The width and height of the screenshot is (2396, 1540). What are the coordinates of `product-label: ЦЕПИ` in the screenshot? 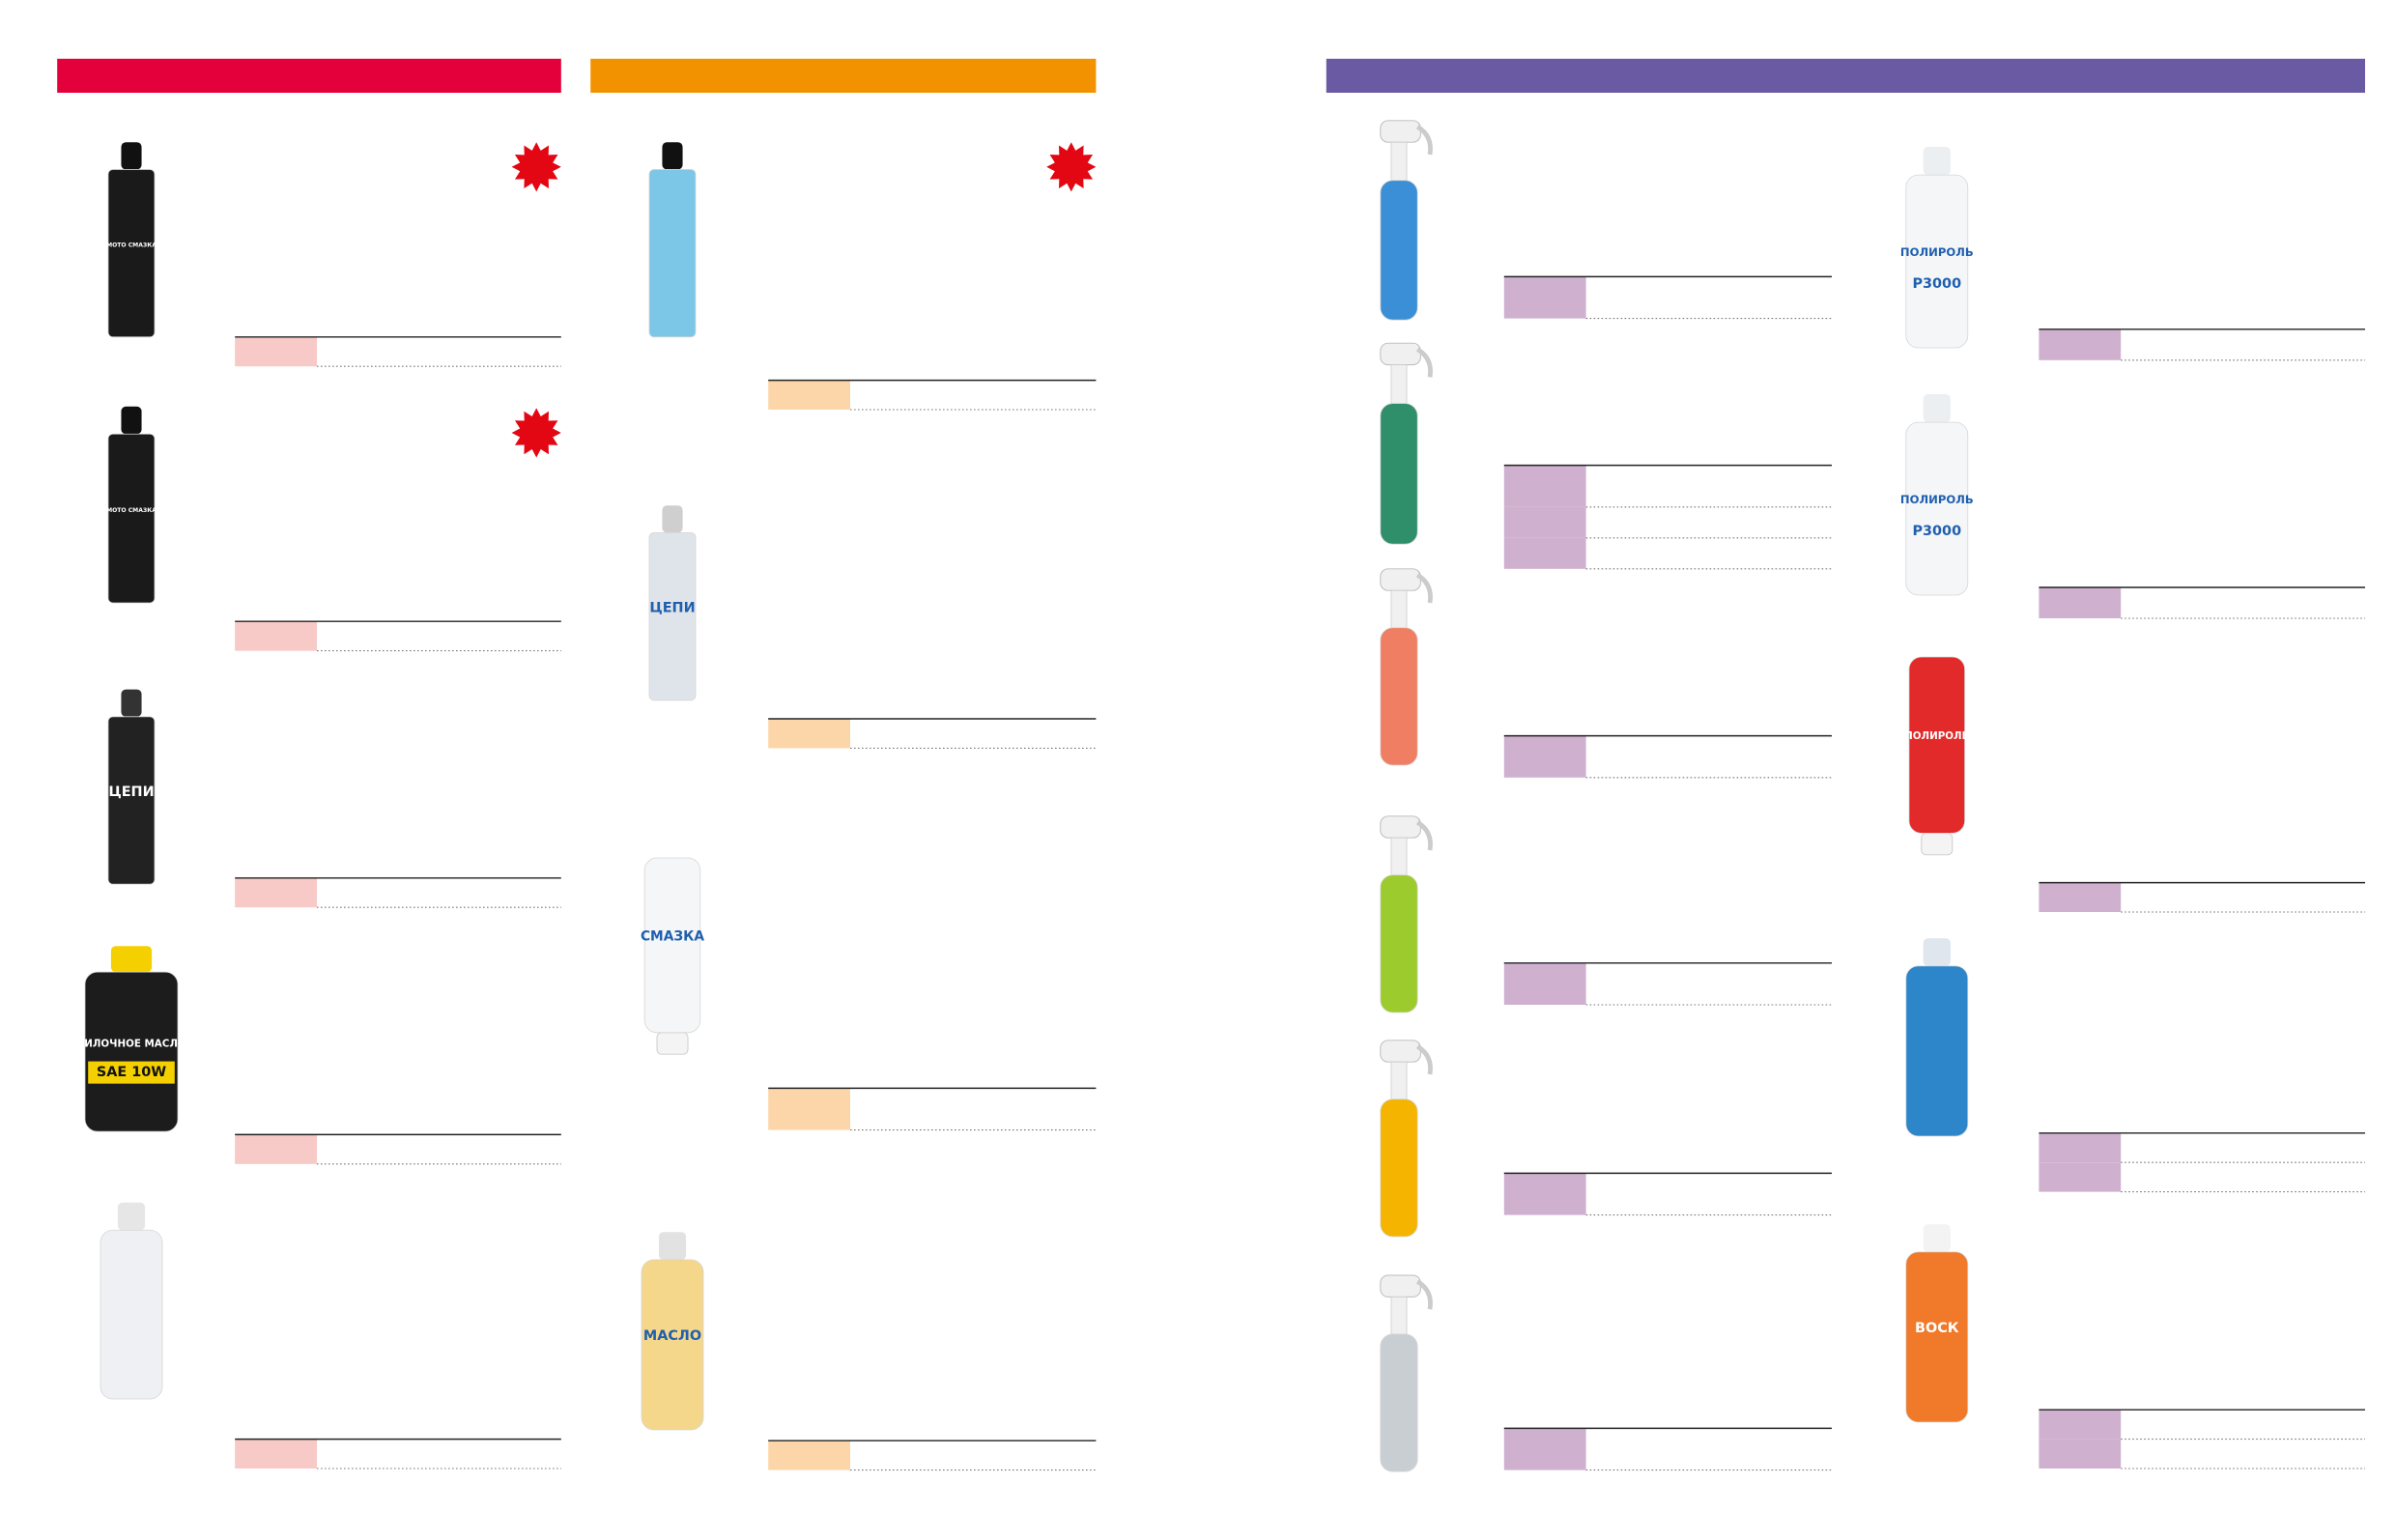 It's located at (131, 792).